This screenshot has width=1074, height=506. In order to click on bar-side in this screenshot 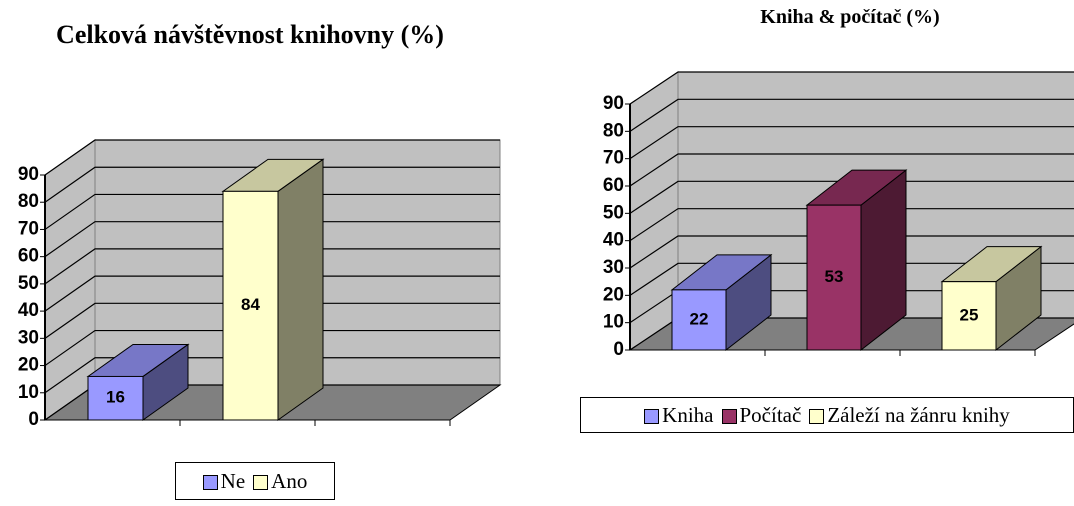, I will do `click(300, 289)`.